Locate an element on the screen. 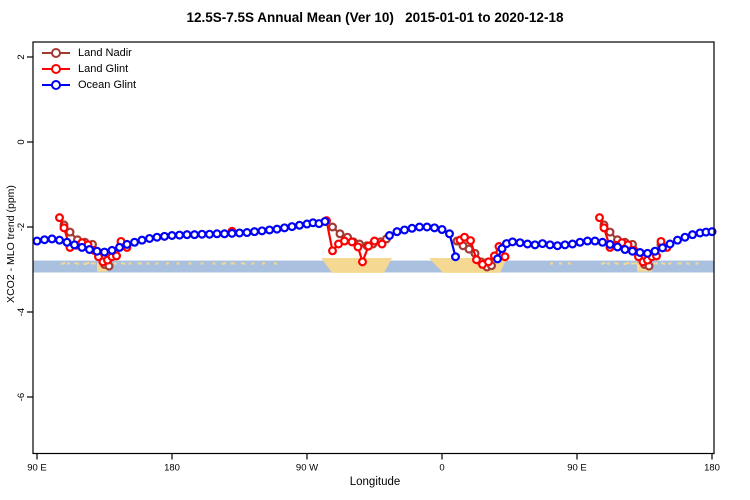 This screenshot has height=500, width=750. land-glint-marker-icon is located at coordinates (56, 69).